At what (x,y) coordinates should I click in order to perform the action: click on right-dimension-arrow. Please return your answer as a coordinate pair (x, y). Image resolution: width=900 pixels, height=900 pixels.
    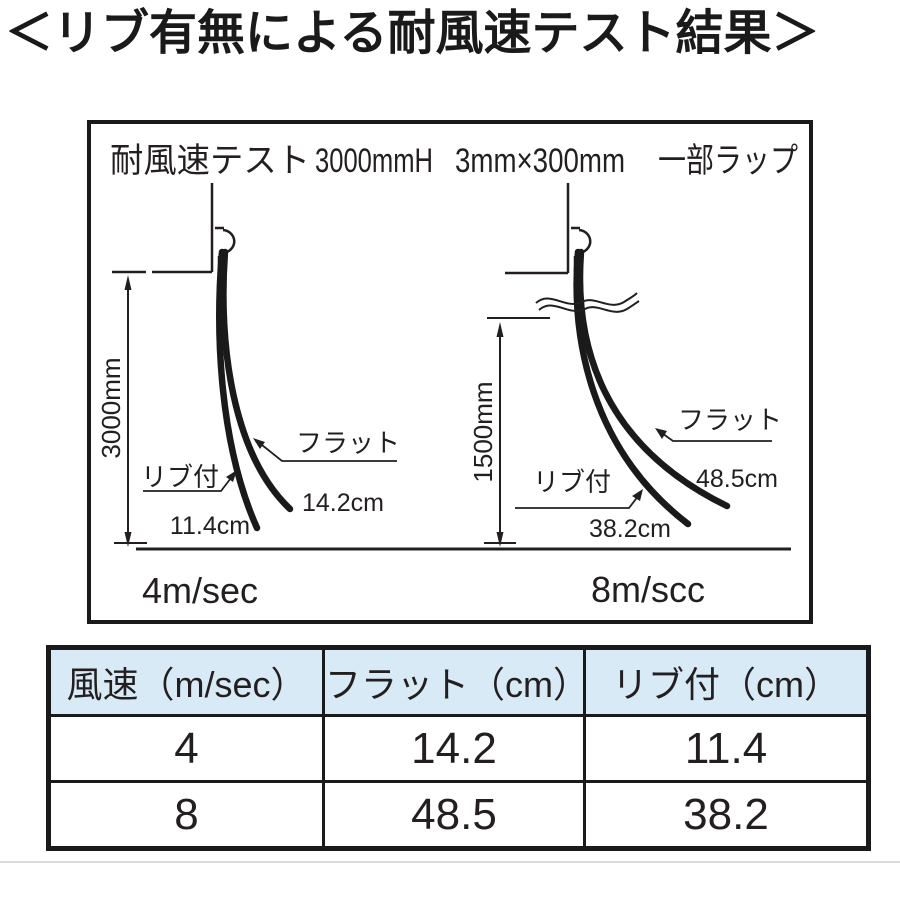
    Looking at the image, I should click on (517, 432).